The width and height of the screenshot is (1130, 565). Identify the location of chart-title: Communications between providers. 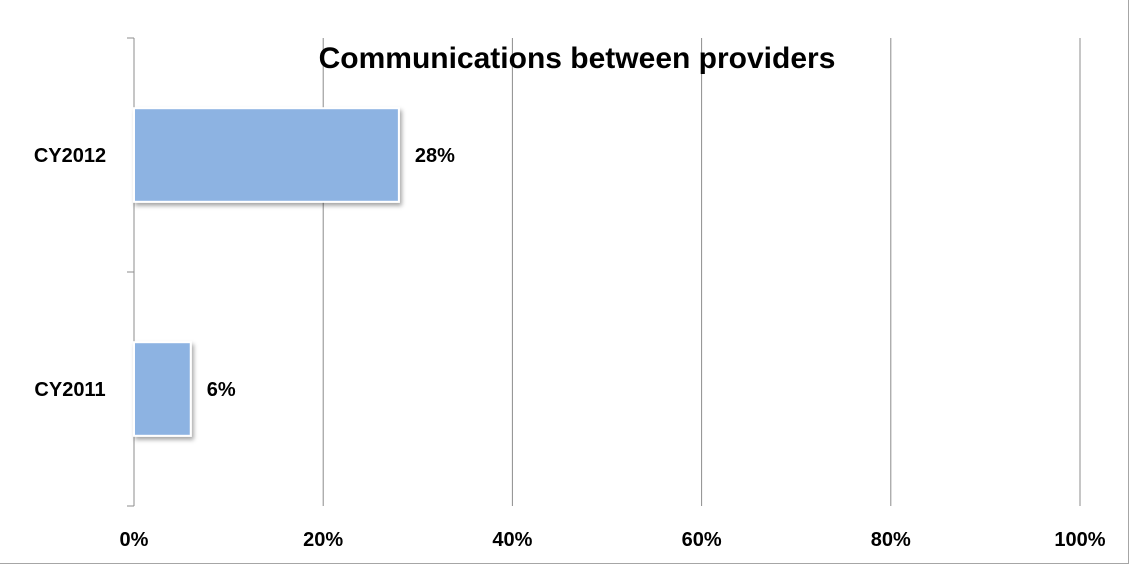
(577, 58).